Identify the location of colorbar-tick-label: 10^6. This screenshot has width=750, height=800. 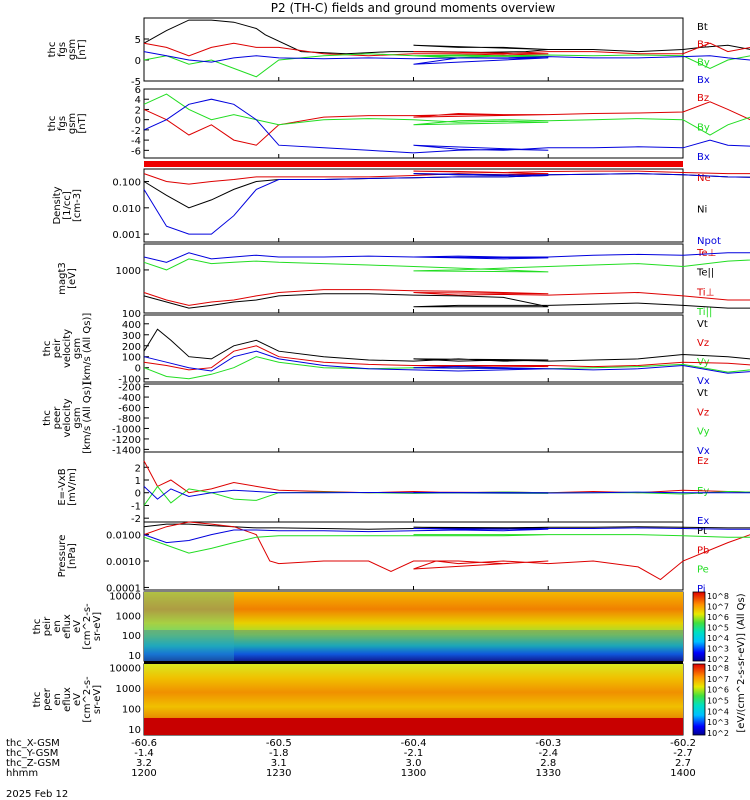
(718, 690).